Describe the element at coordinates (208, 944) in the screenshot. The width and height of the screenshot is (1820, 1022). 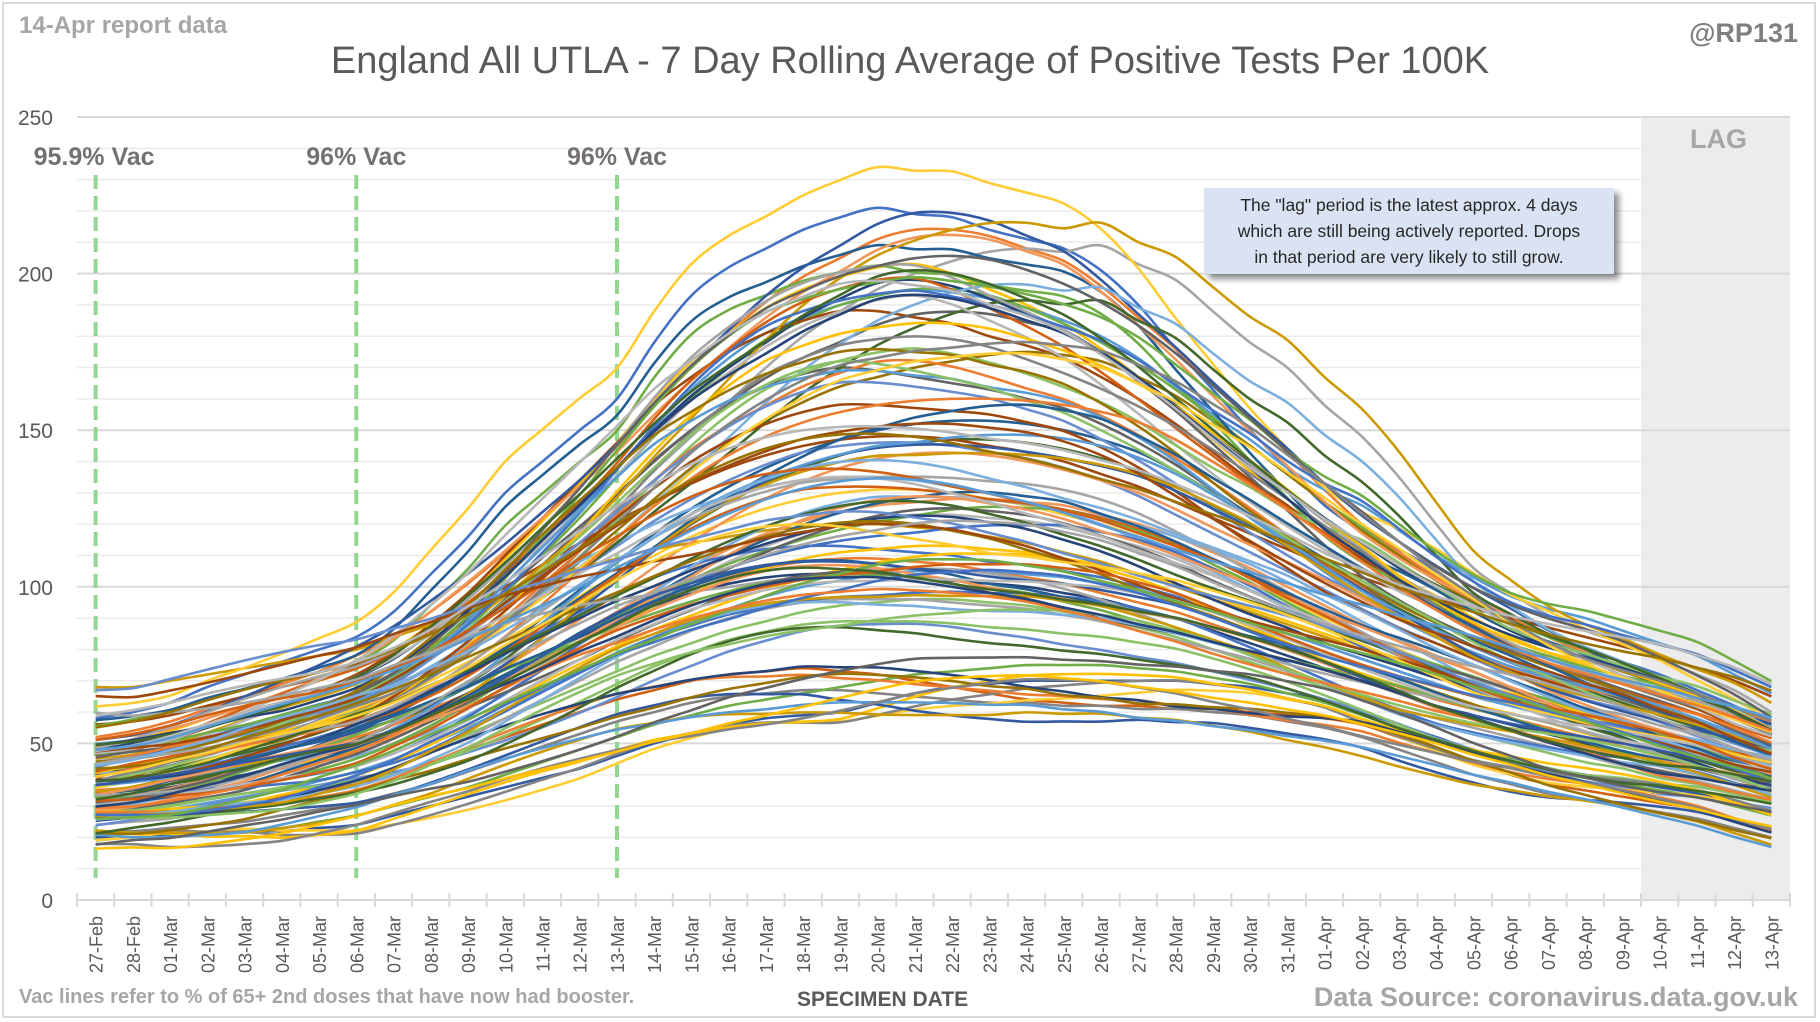
I see `x-tick-label: 02-Mar` at that location.